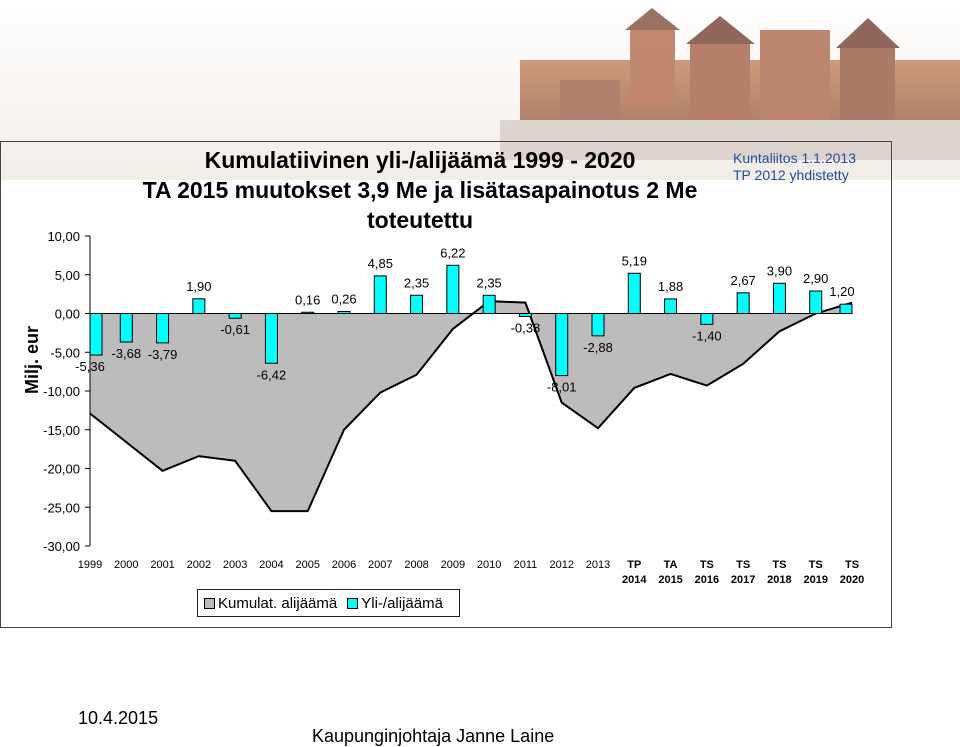 The image size is (960, 747). I want to click on bar-2013, so click(598, 325).